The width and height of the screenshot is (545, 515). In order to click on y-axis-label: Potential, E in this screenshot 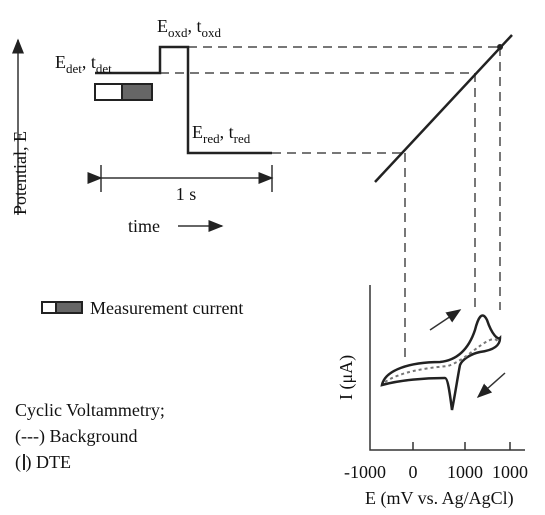, I will do `click(20, 173)`.